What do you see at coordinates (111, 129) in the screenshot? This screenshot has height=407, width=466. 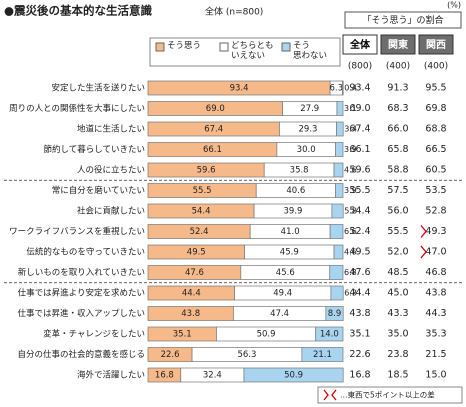 I see `category-label: 地道に生活したい` at bounding box center [111, 129].